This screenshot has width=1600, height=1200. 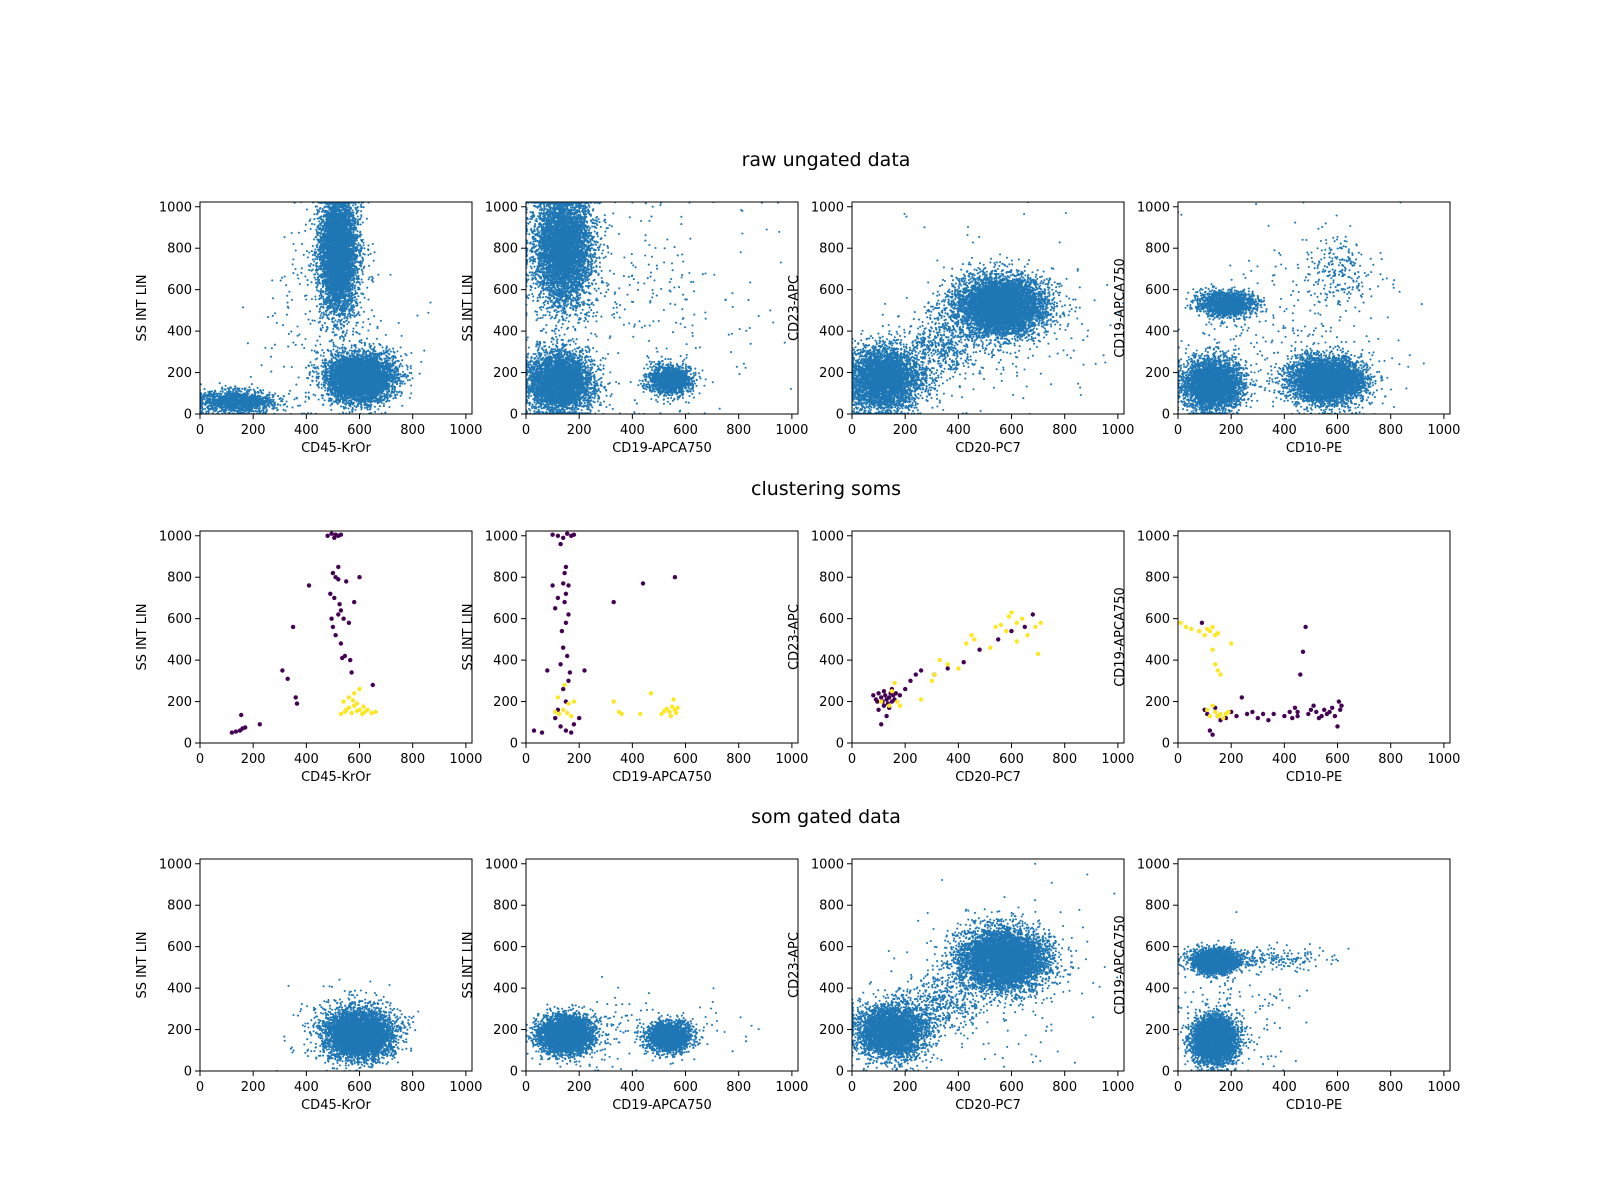 What do you see at coordinates (826, 160) in the screenshot?
I see `row-title: raw ungated data` at bounding box center [826, 160].